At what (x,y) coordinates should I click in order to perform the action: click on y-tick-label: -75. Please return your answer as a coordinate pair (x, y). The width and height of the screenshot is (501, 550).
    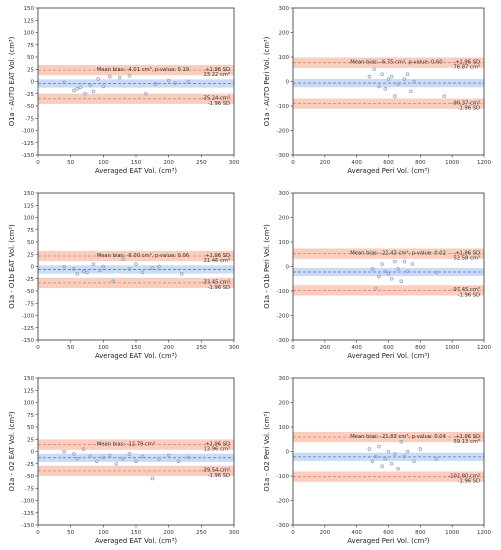
    Looking at the image, I should click on (29, 489).